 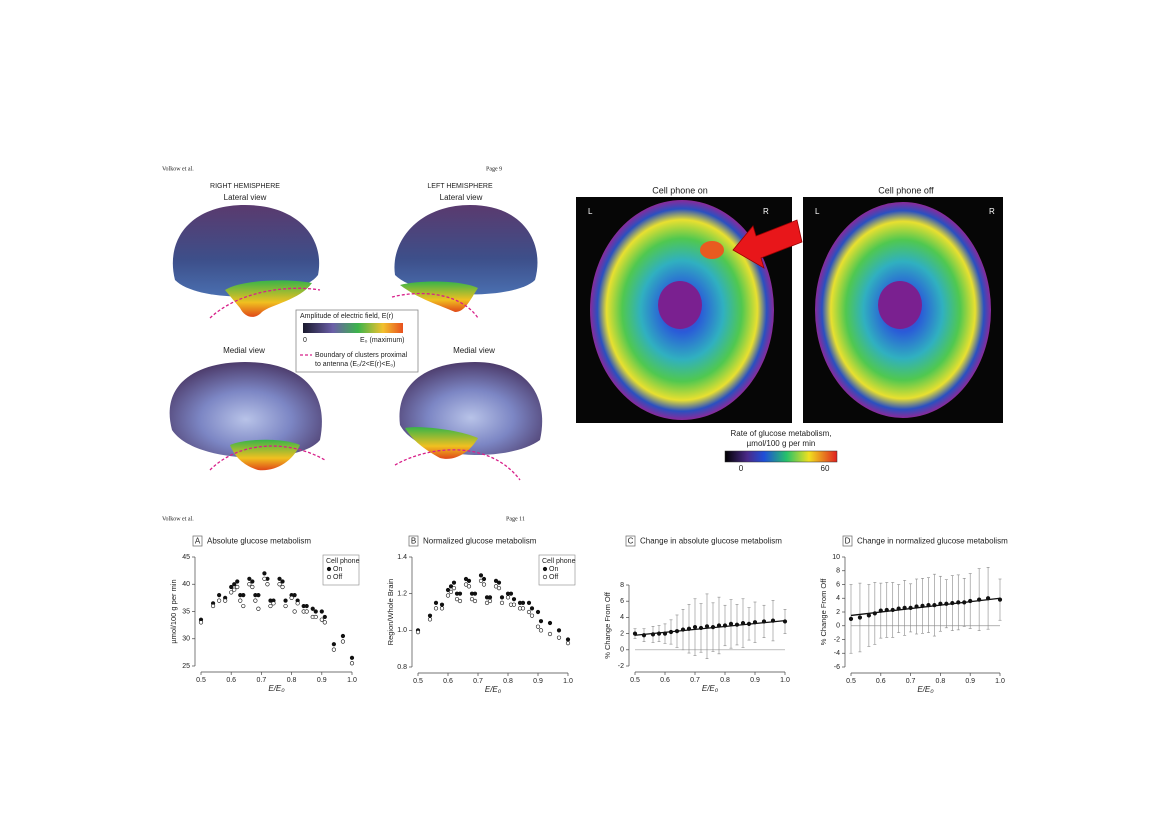 What do you see at coordinates (711, 541) in the screenshot?
I see `chart-title: Change in absolute glucose metabolism` at bounding box center [711, 541].